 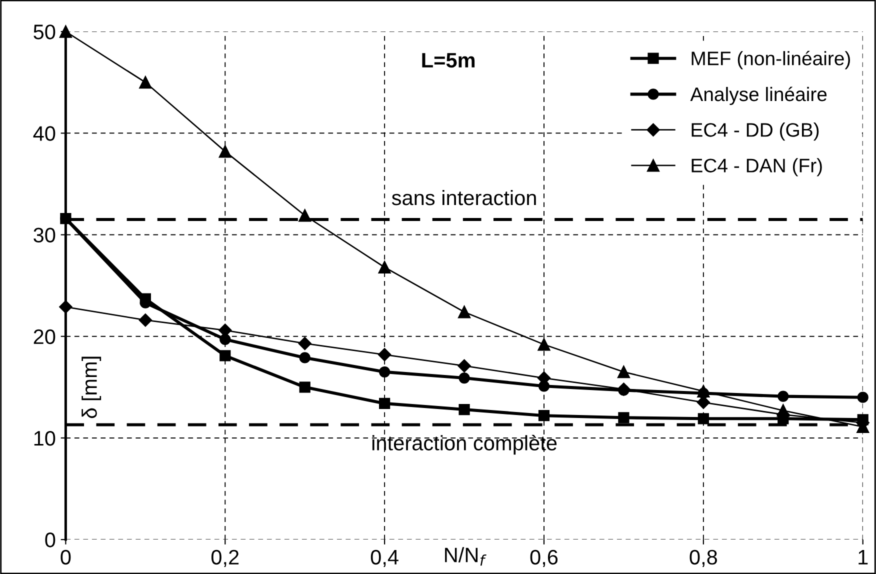 I want to click on legend-label: EC4 - DAN (Fr), so click(x=757, y=167).